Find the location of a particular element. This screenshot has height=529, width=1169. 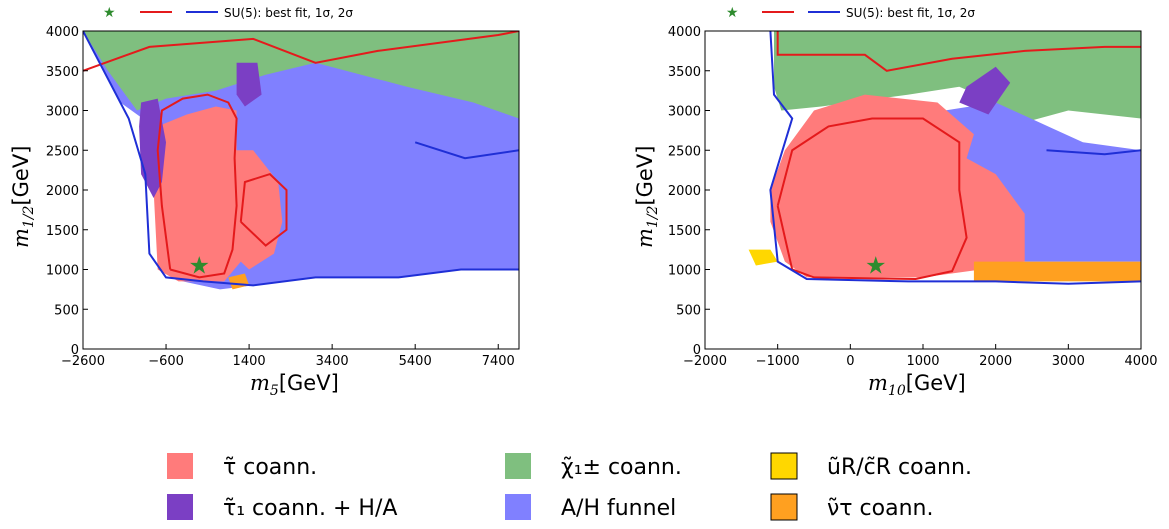

x-tick-label: 4000 is located at coordinates (1140, 361).